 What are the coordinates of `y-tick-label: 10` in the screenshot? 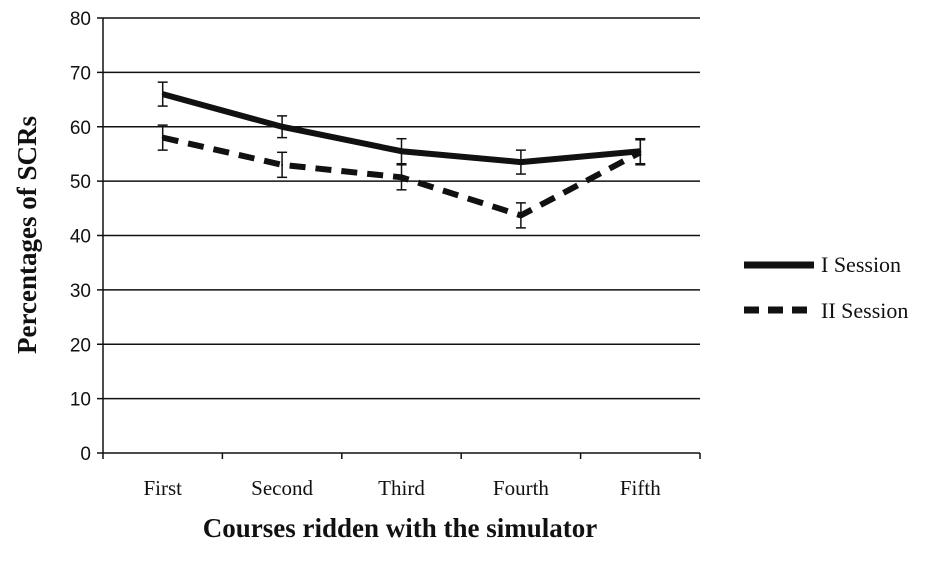 It's located at (80, 400).